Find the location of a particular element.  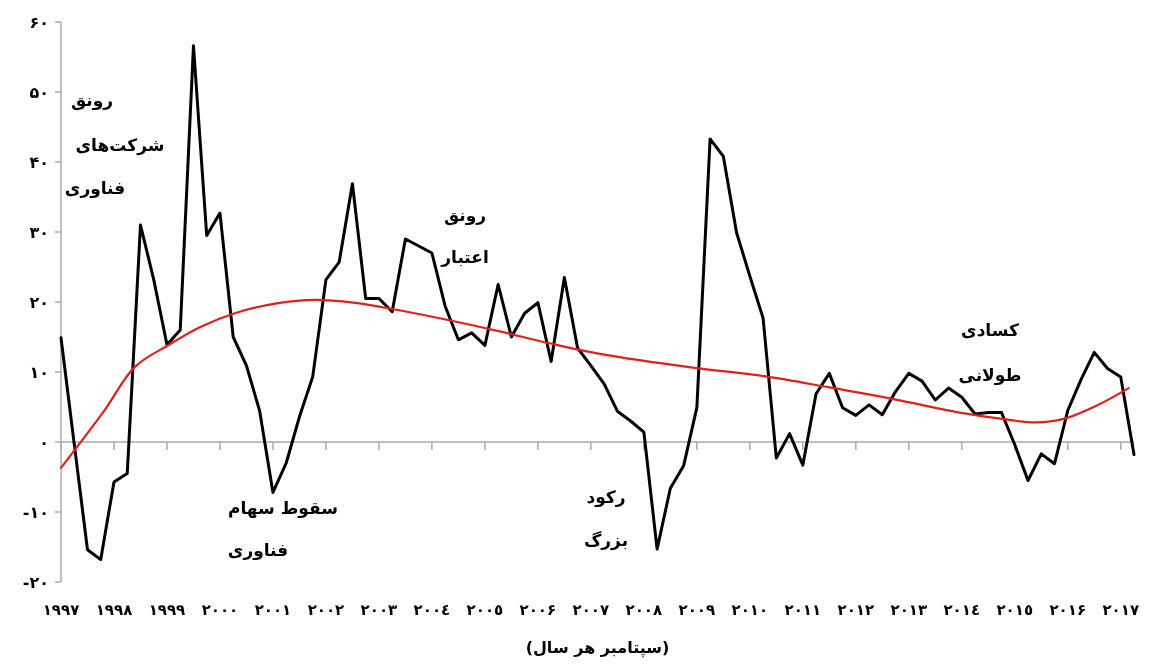

annotation: سقوط سهام is located at coordinates (283, 508).